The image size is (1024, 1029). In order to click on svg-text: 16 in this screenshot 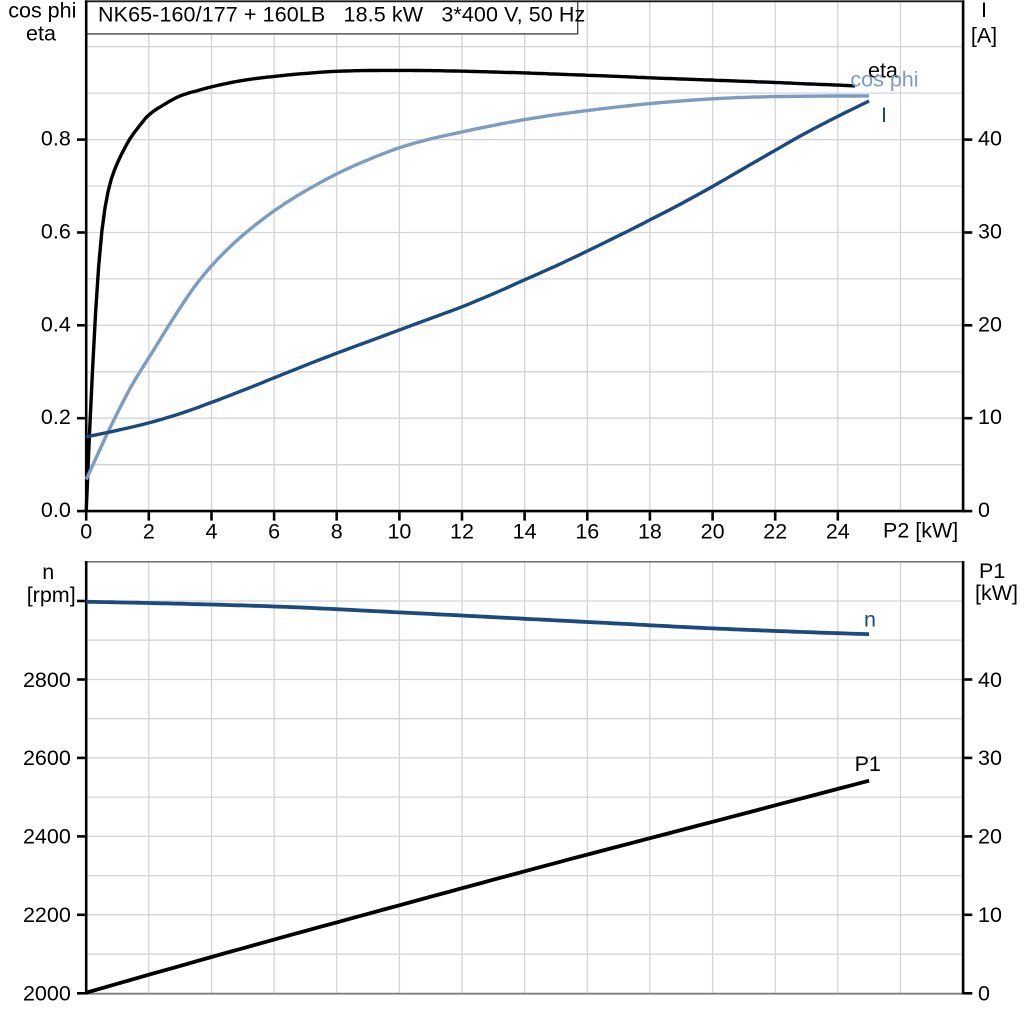, I will do `click(587, 532)`.